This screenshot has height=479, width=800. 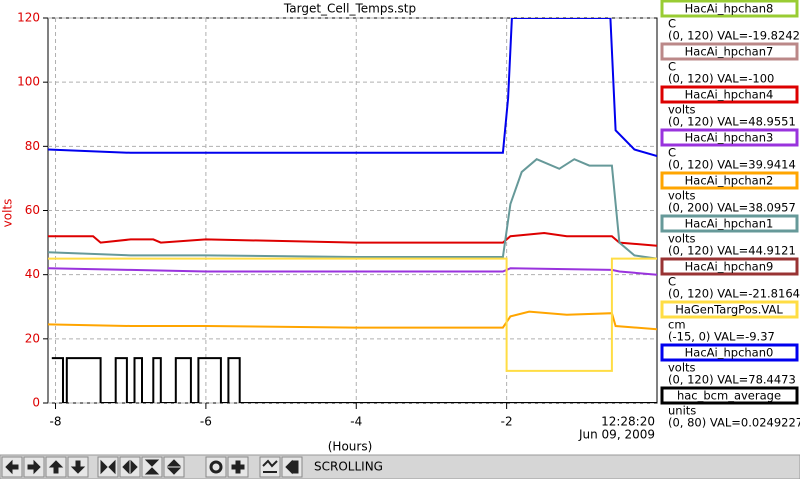 What do you see at coordinates (206, 422) in the screenshot?
I see `x-tick-label: -6` at bounding box center [206, 422].